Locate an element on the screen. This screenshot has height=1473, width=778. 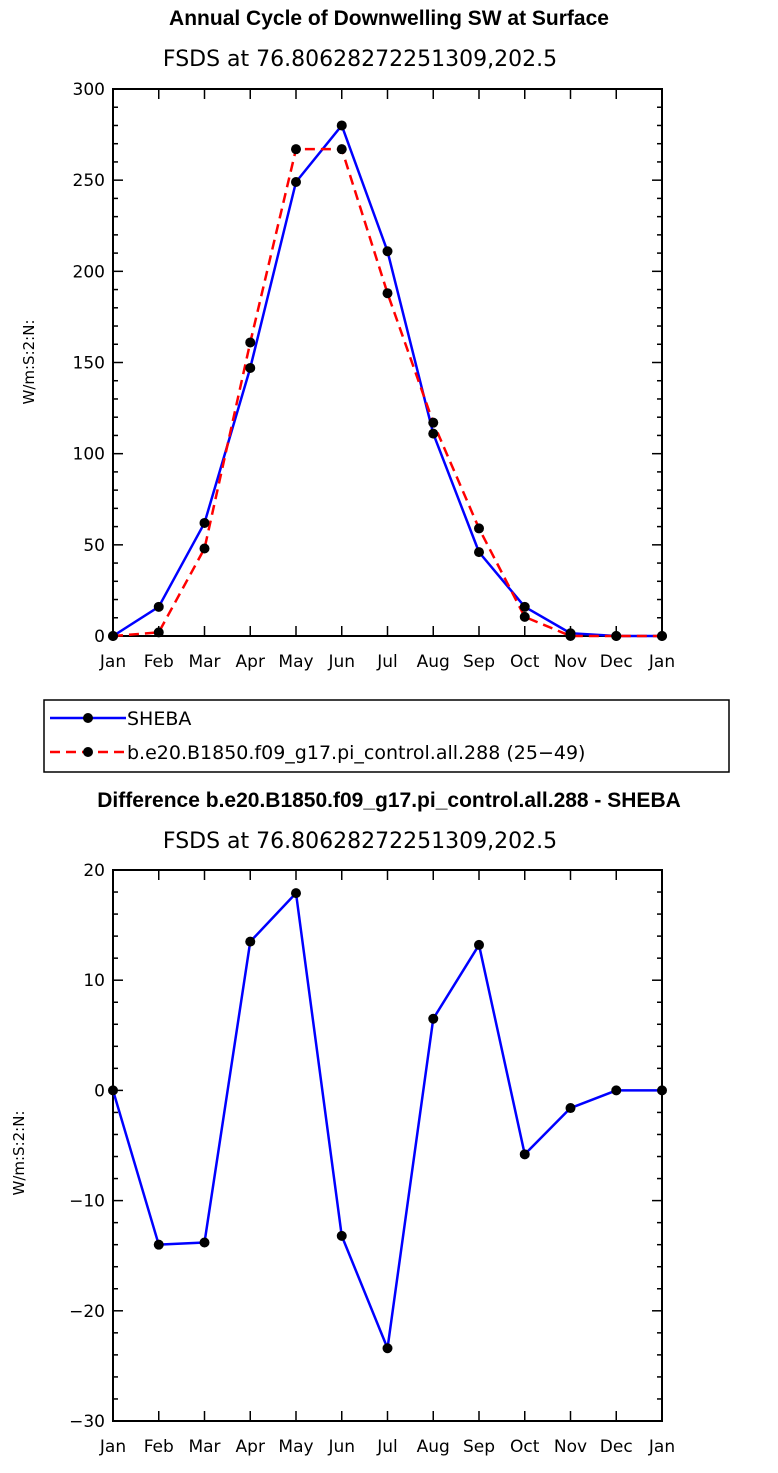
chart1-ytick-label: 0 is located at coordinates (99, 1091).